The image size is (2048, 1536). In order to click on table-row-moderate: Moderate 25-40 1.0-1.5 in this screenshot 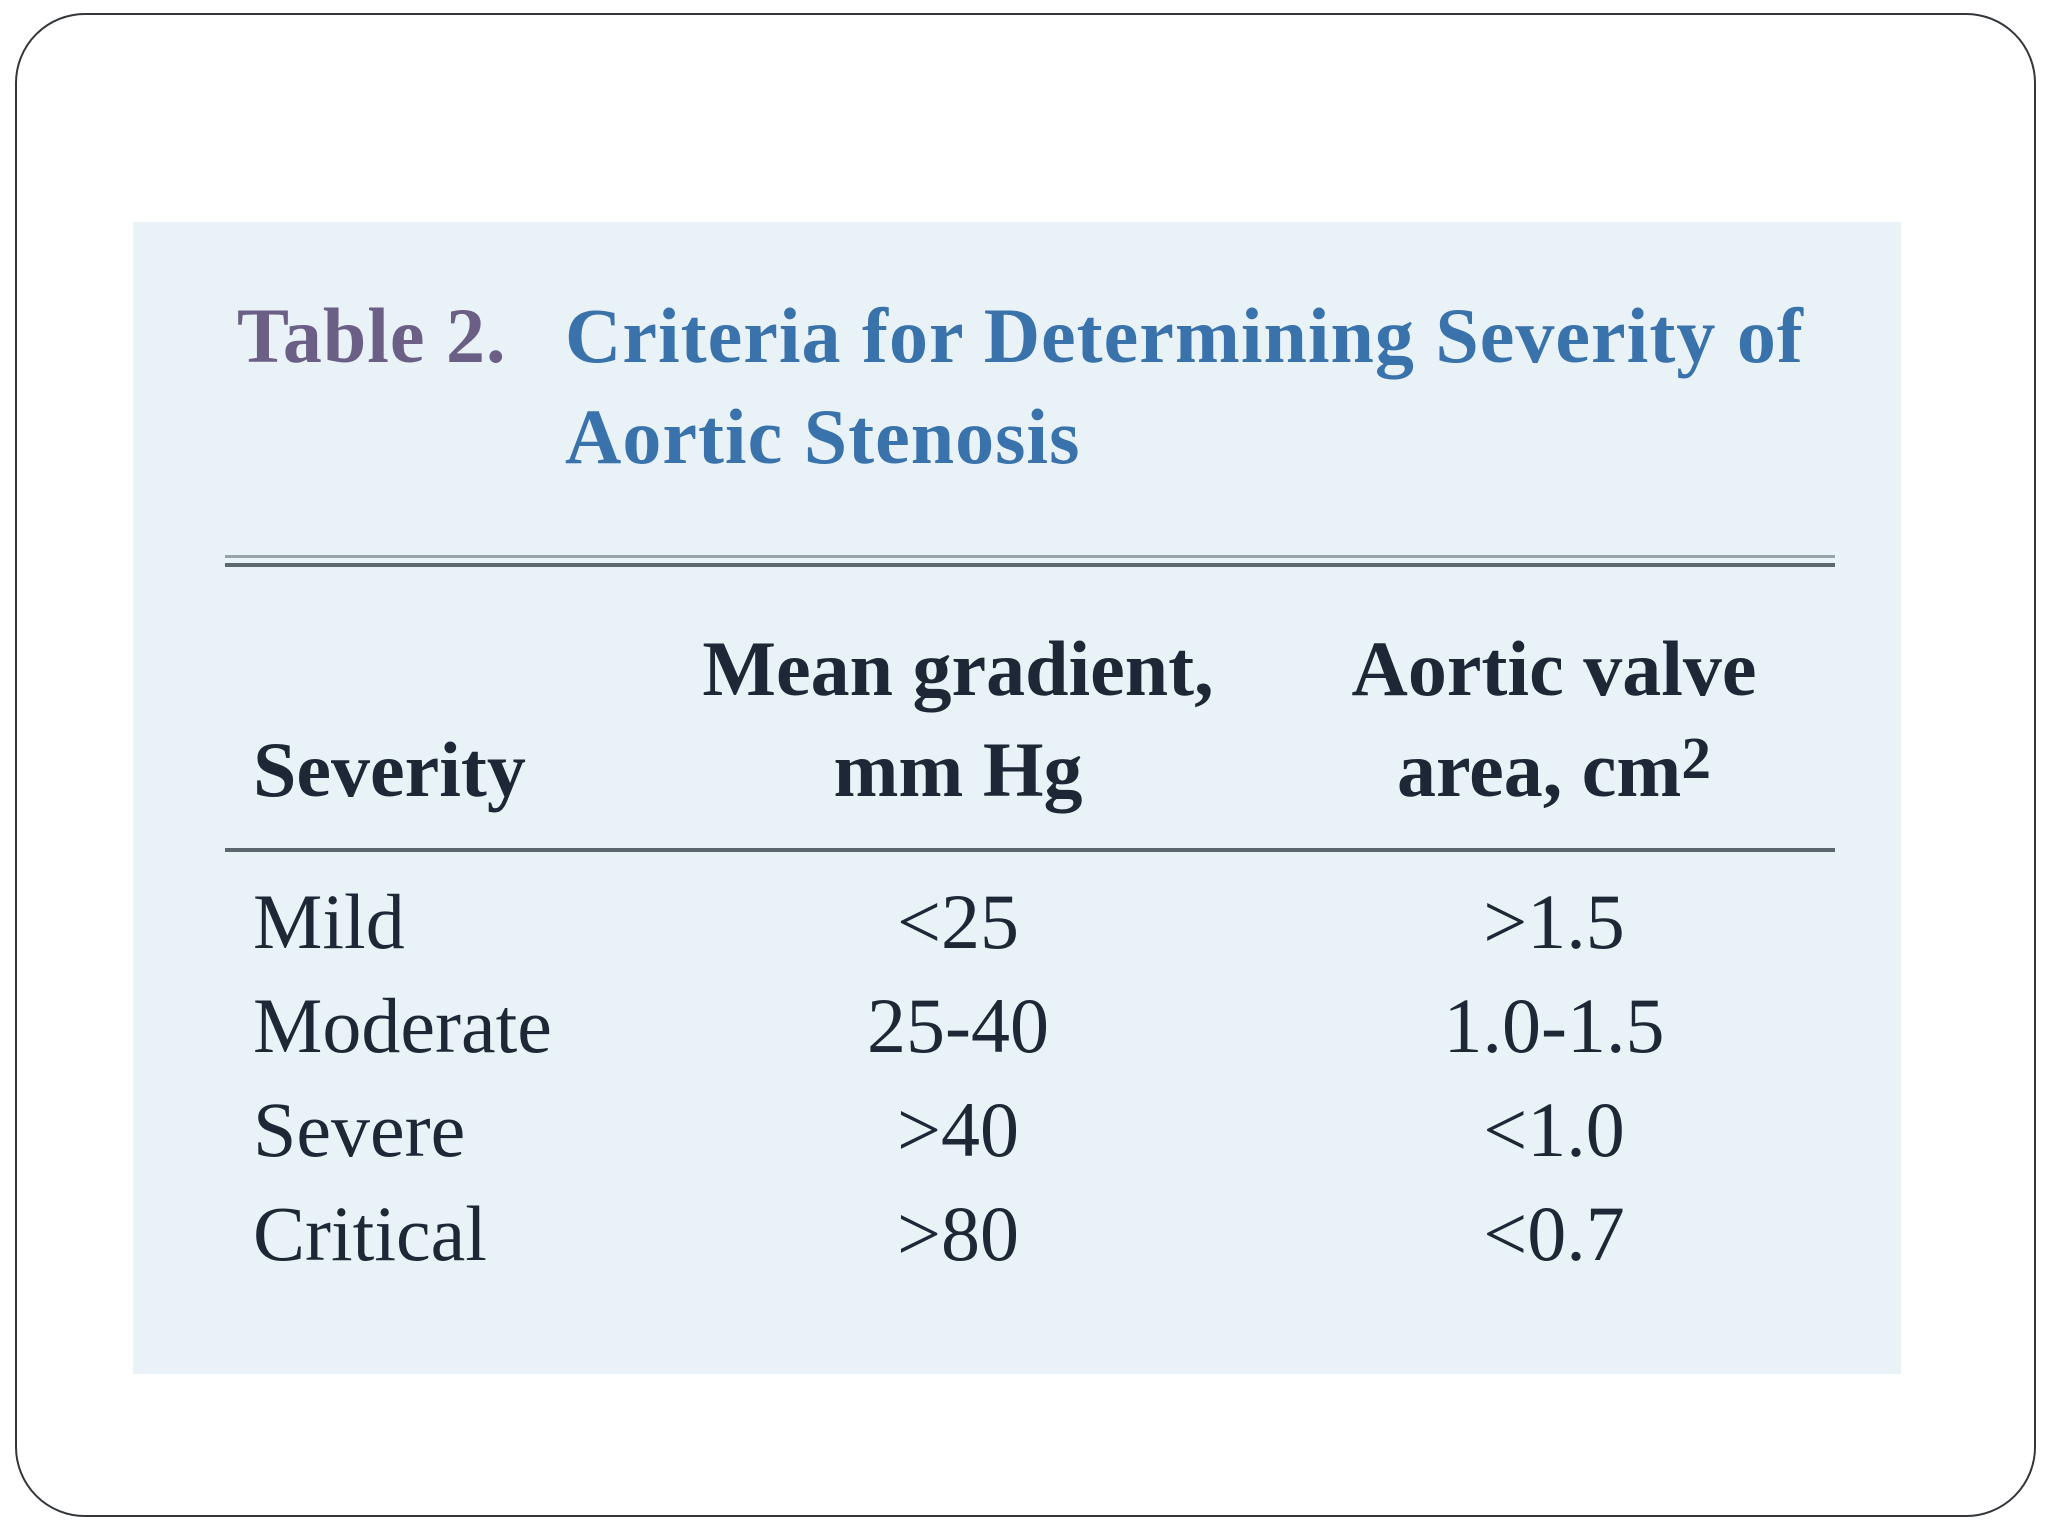, I will do `click(1030, 1026)`.